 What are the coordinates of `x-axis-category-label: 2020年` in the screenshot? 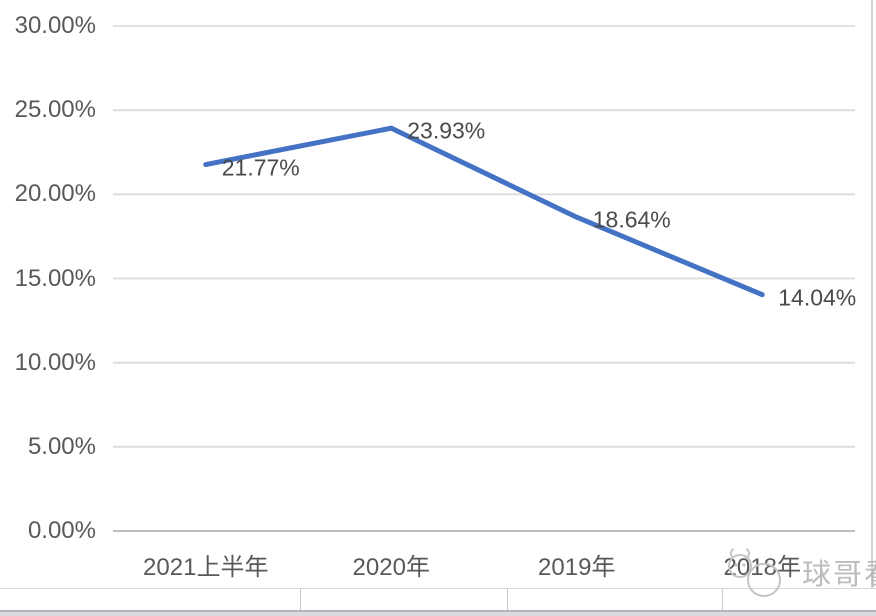 It's located at (391, 567).